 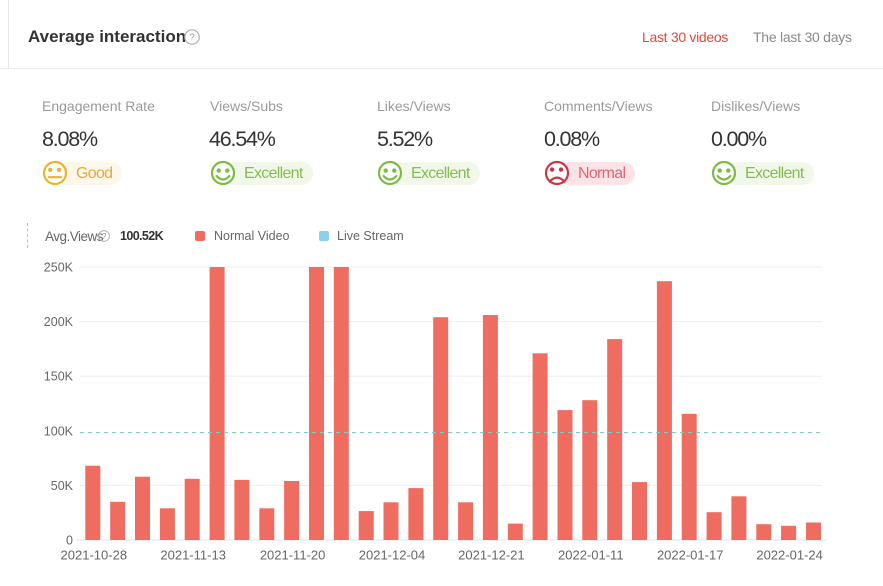 What do you see at coordinates (59, 431) in the screenshot?
I see `svg-text: 100K` at bounding box center [59, 431].